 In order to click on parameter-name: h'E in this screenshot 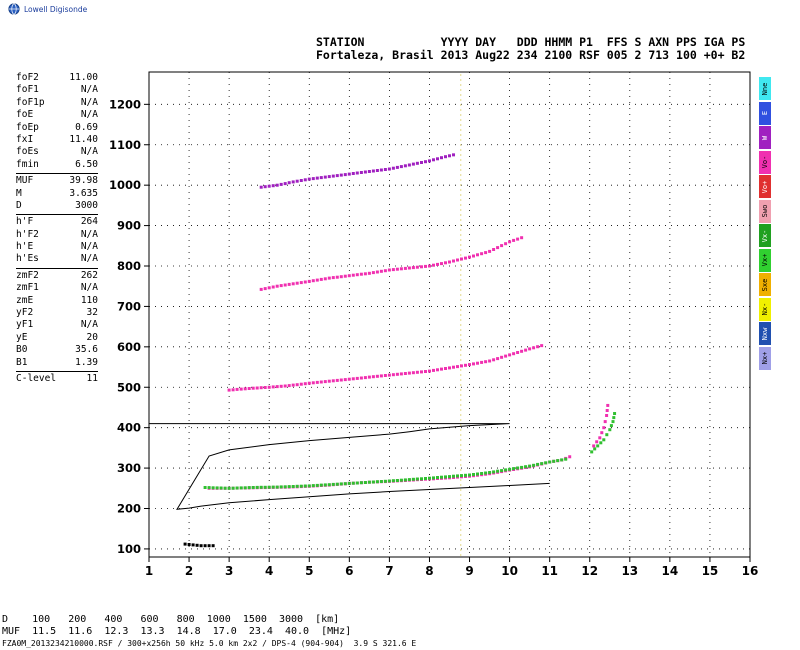, I will do `click(25, 247)`.